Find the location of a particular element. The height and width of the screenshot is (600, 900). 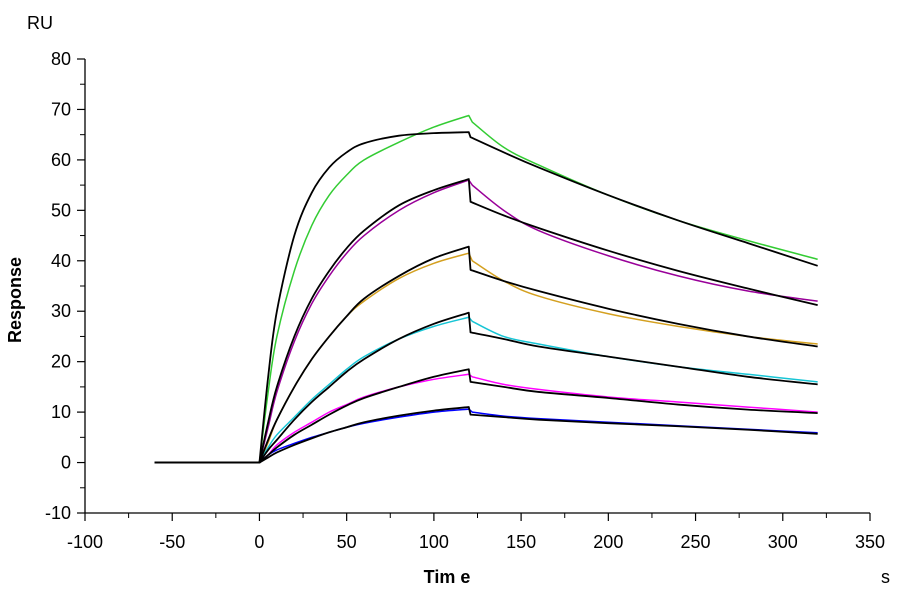

x-tick-label: 200 is located at coordinates (608, 542).